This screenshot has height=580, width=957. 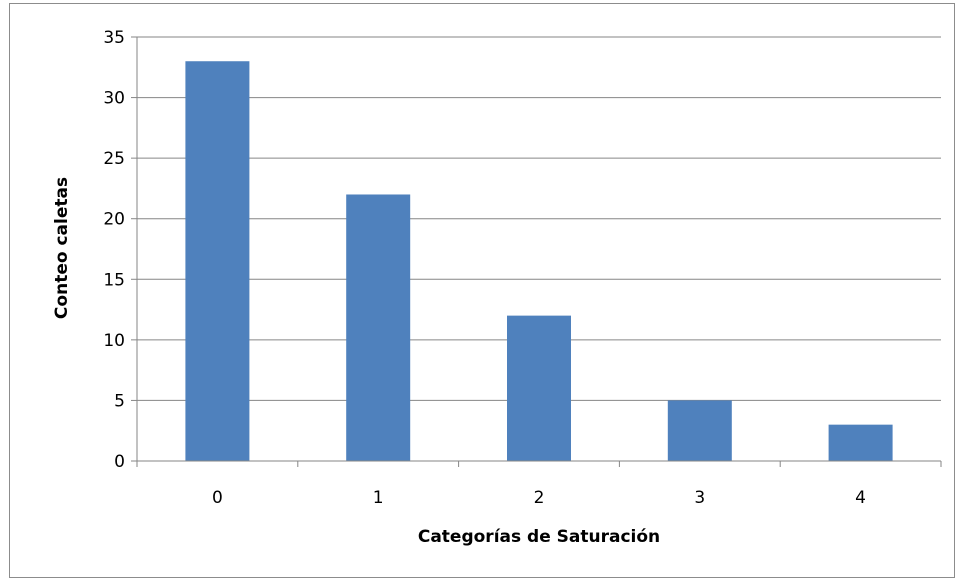 I want to click on x-tick-labels: 0 1 2 3 4, so click(x=539, y=498).